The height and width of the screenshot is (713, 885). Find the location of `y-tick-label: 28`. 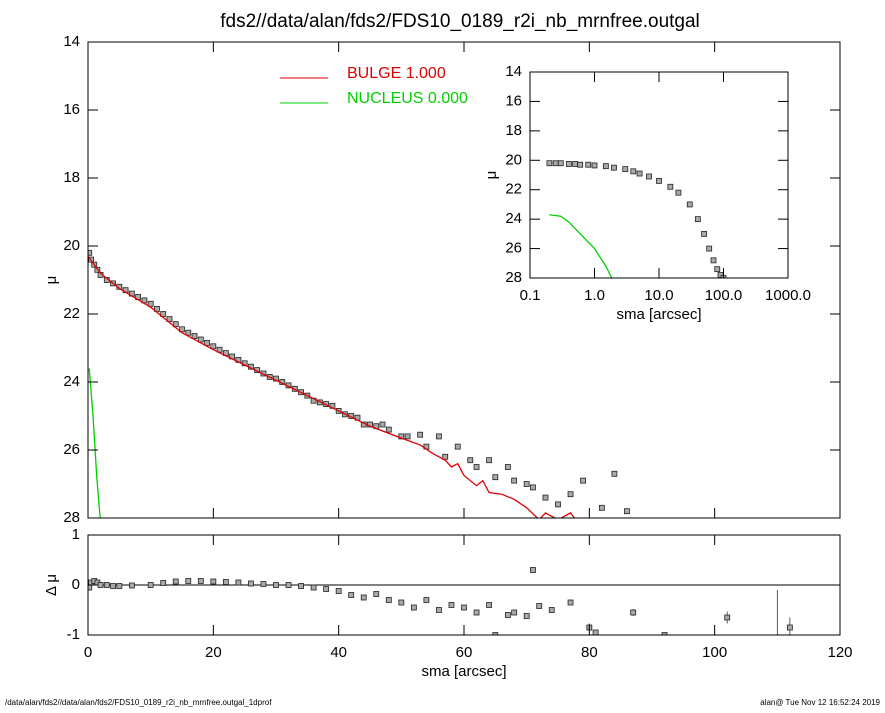

y-tick-label: 28 is located at coordinates (513, 277).